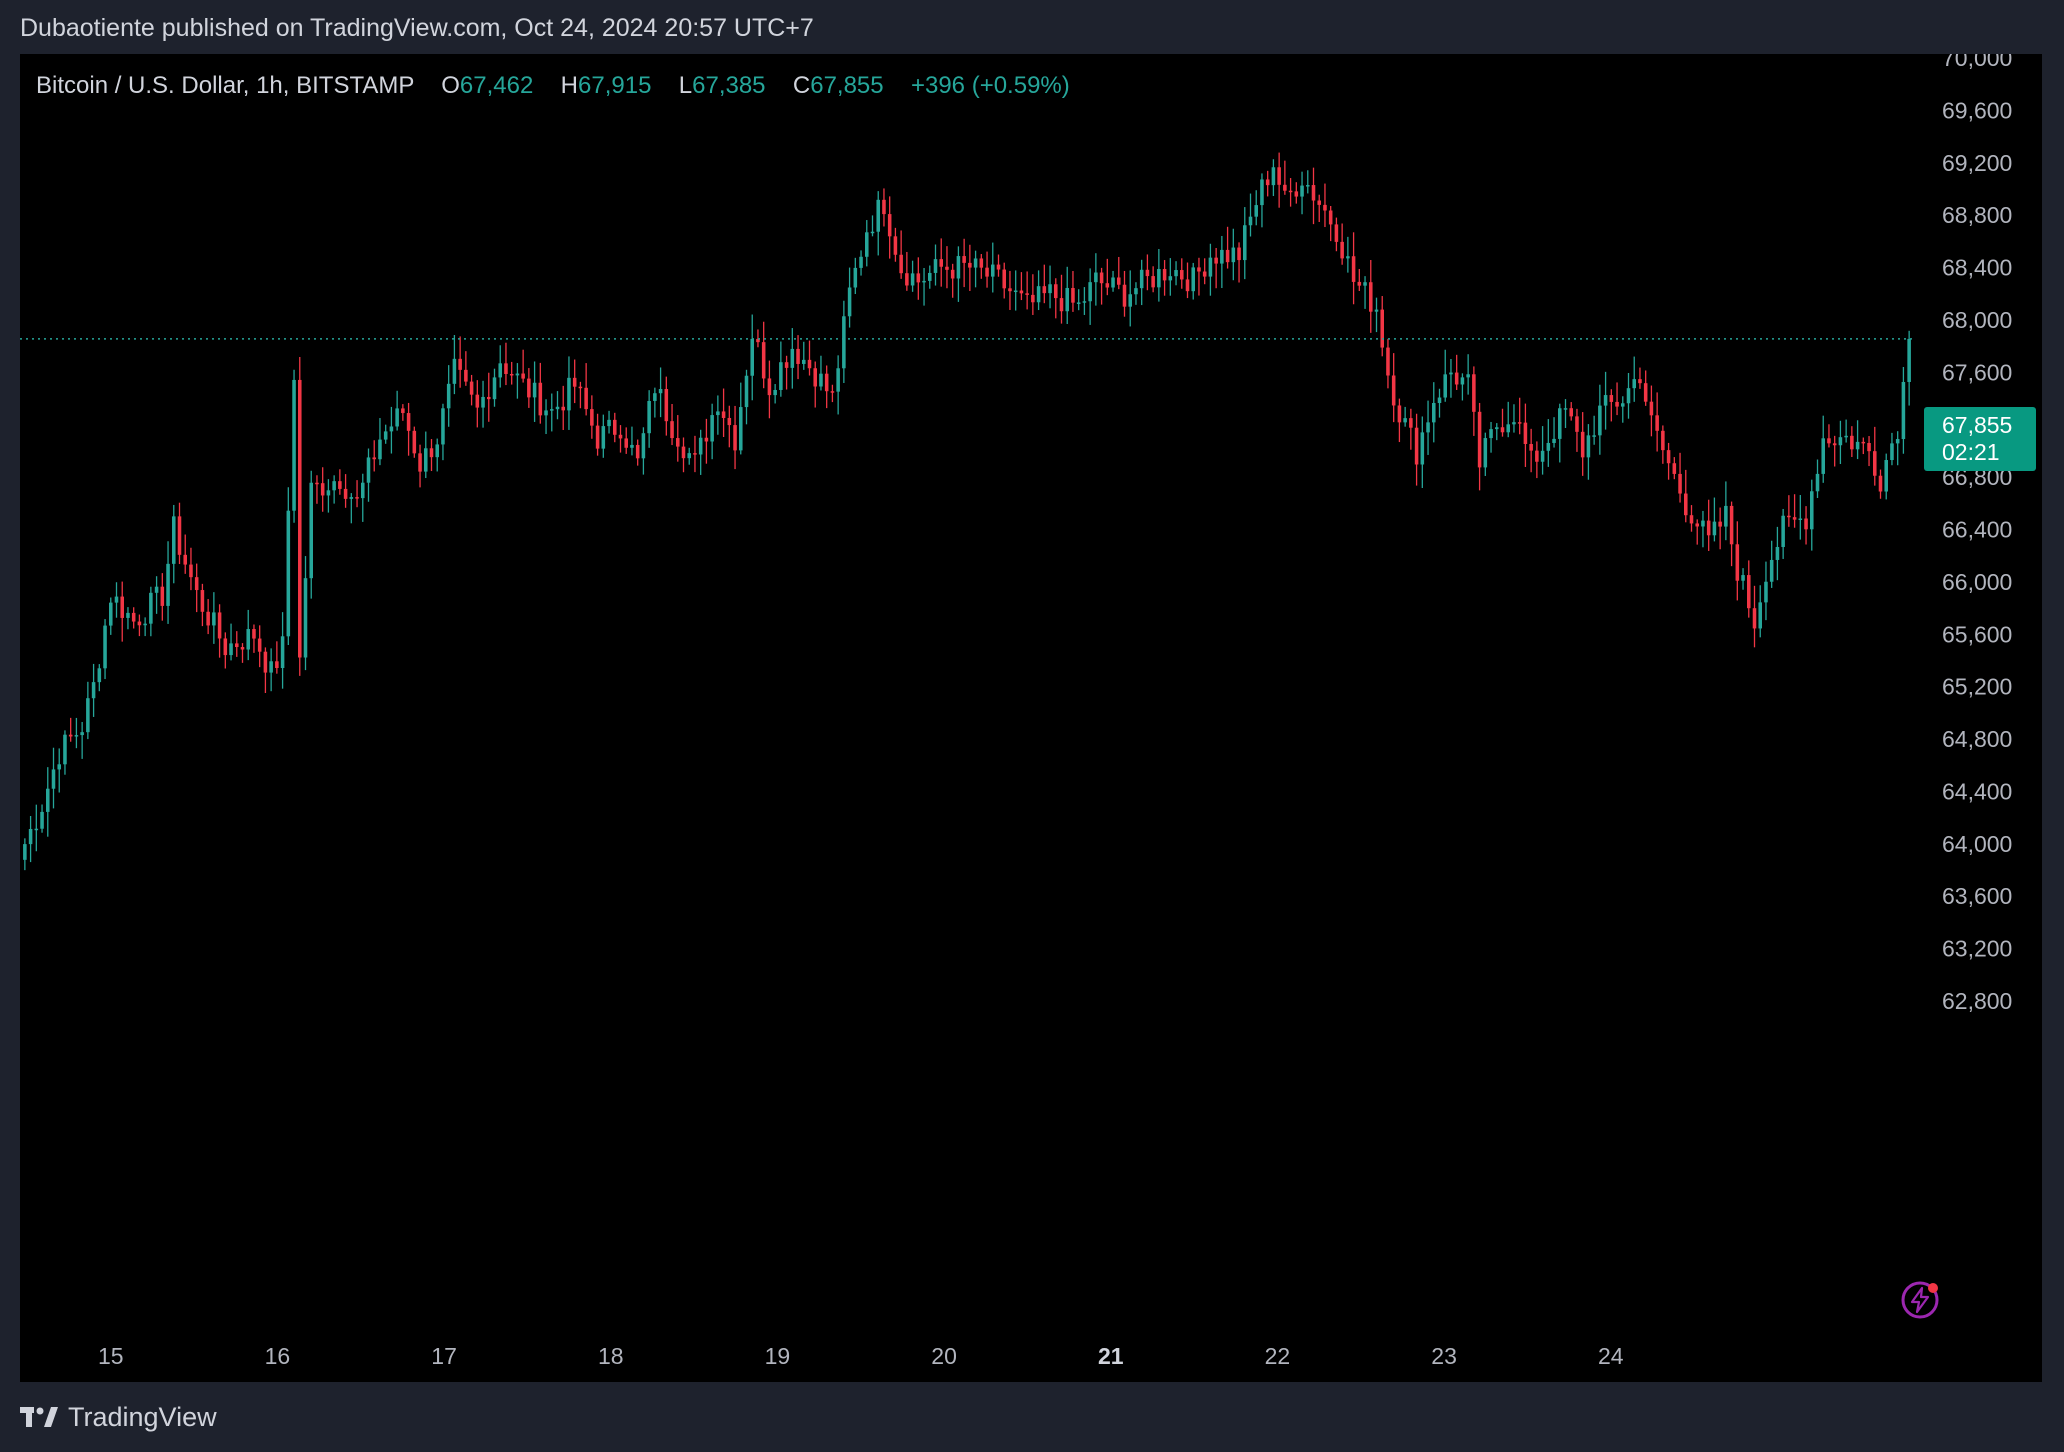 The height and width of the screenshot is (1452, 2064). What do you see at coordinates (118, 1417) in the screenshot?
I see `footer-brand: TradingView` at bounding box center [118, 1417].